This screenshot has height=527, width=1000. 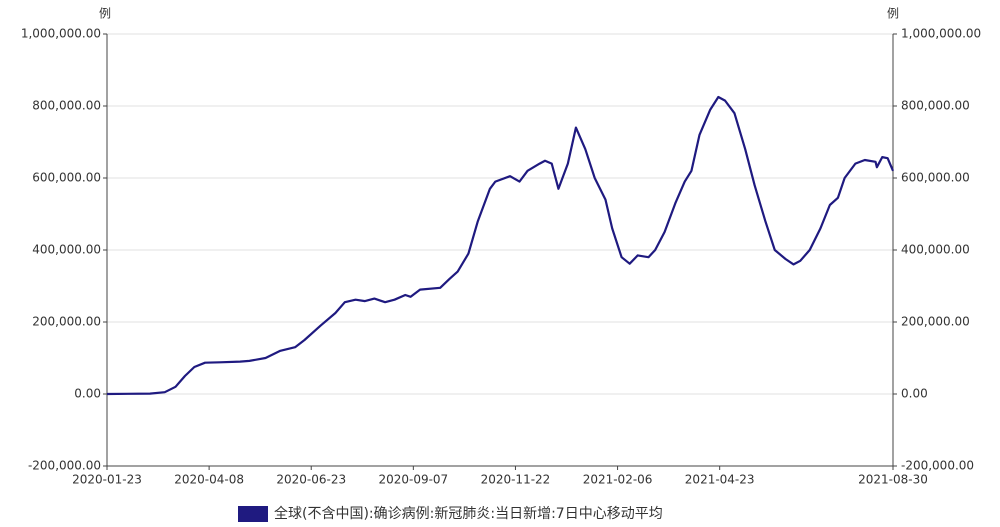 What do you see at coordinates (935, 178) in the screenshot?
I see `y2-tick-label: 600,000.00` at bounding box center [935, 178].